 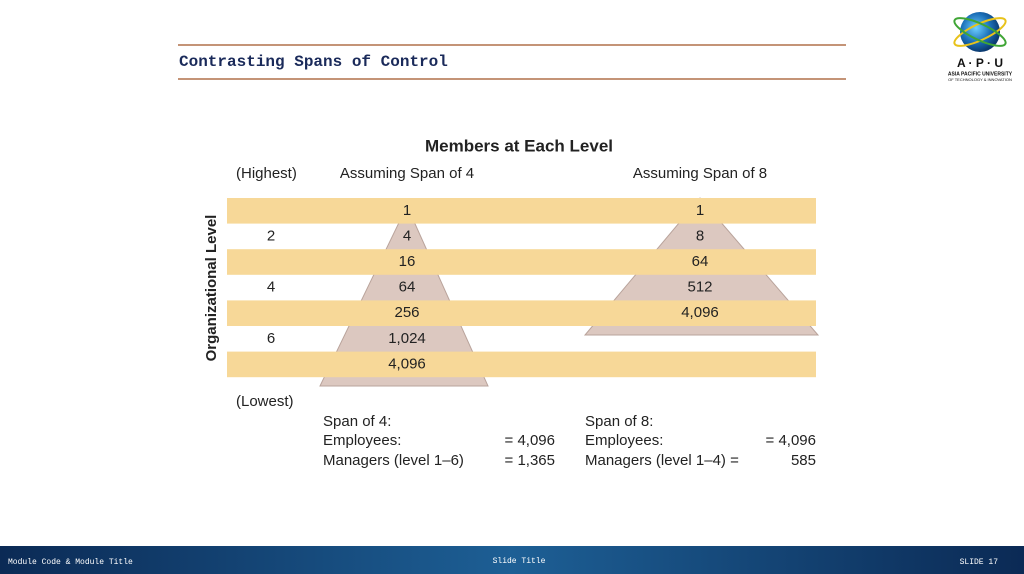 I want to click on summary-title: Span of 8:, so click(x=619, y=421).